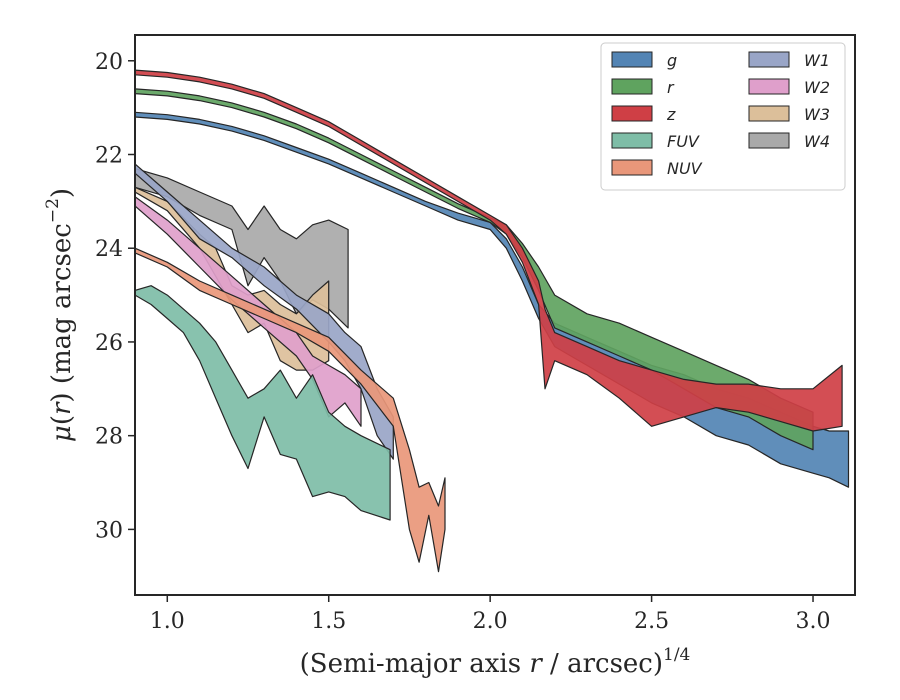  I want to click on y-tick-label: 26, so click(109, 343).